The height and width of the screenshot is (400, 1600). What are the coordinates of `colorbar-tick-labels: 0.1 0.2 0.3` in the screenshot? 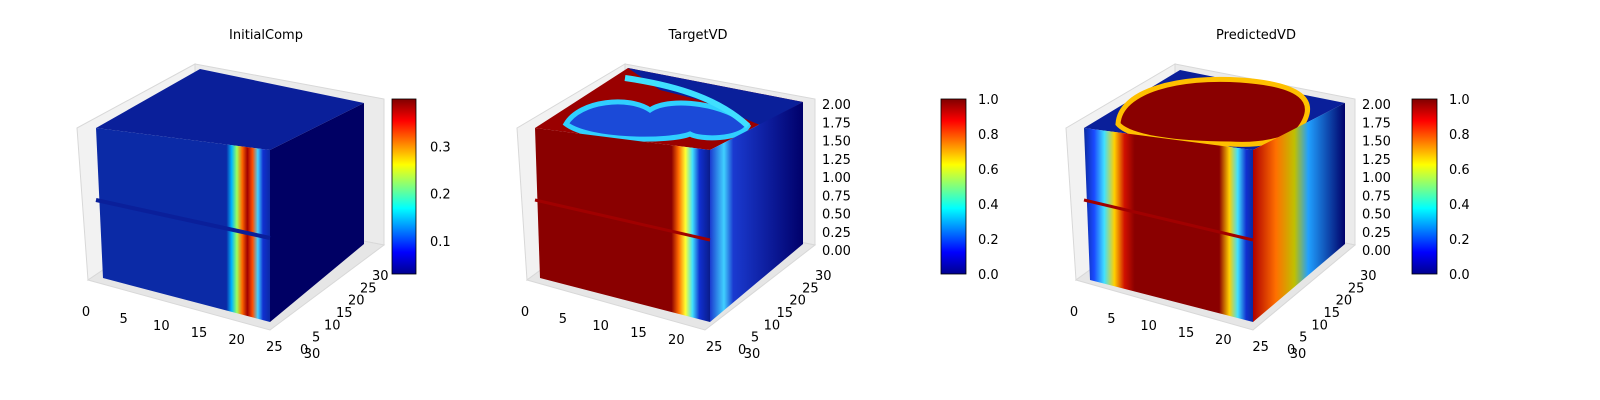 It's located at (440, 195).